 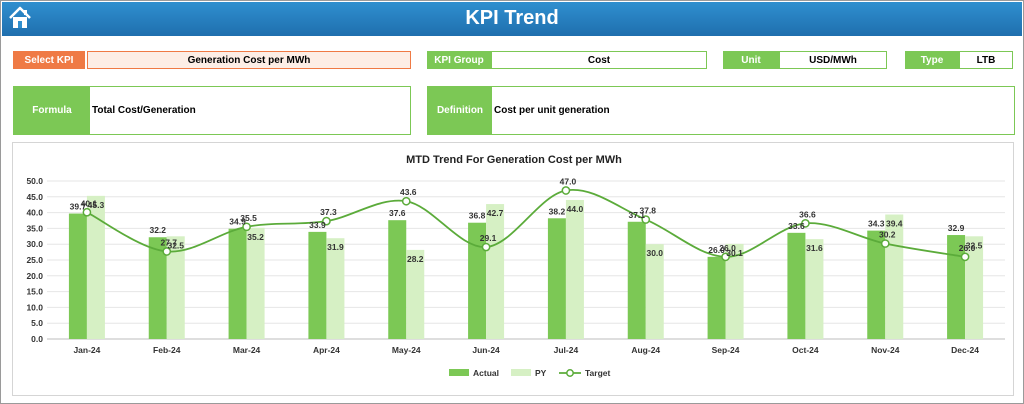 What do you see at coordinates (96, 205) in the screenshot?
I see `py-data-label: 45.3` at bounding box center [96, 205].